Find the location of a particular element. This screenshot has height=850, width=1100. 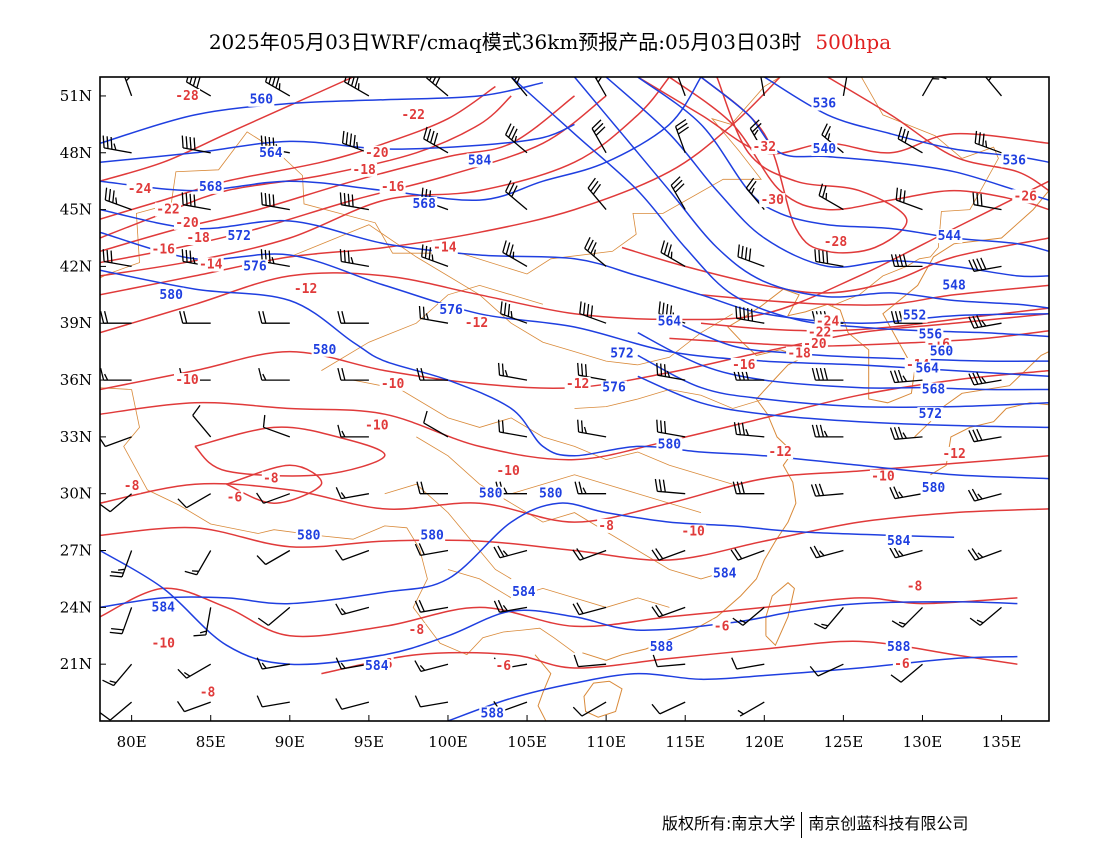

lon-tick-label: 130E is located at coordinates (923, 742).